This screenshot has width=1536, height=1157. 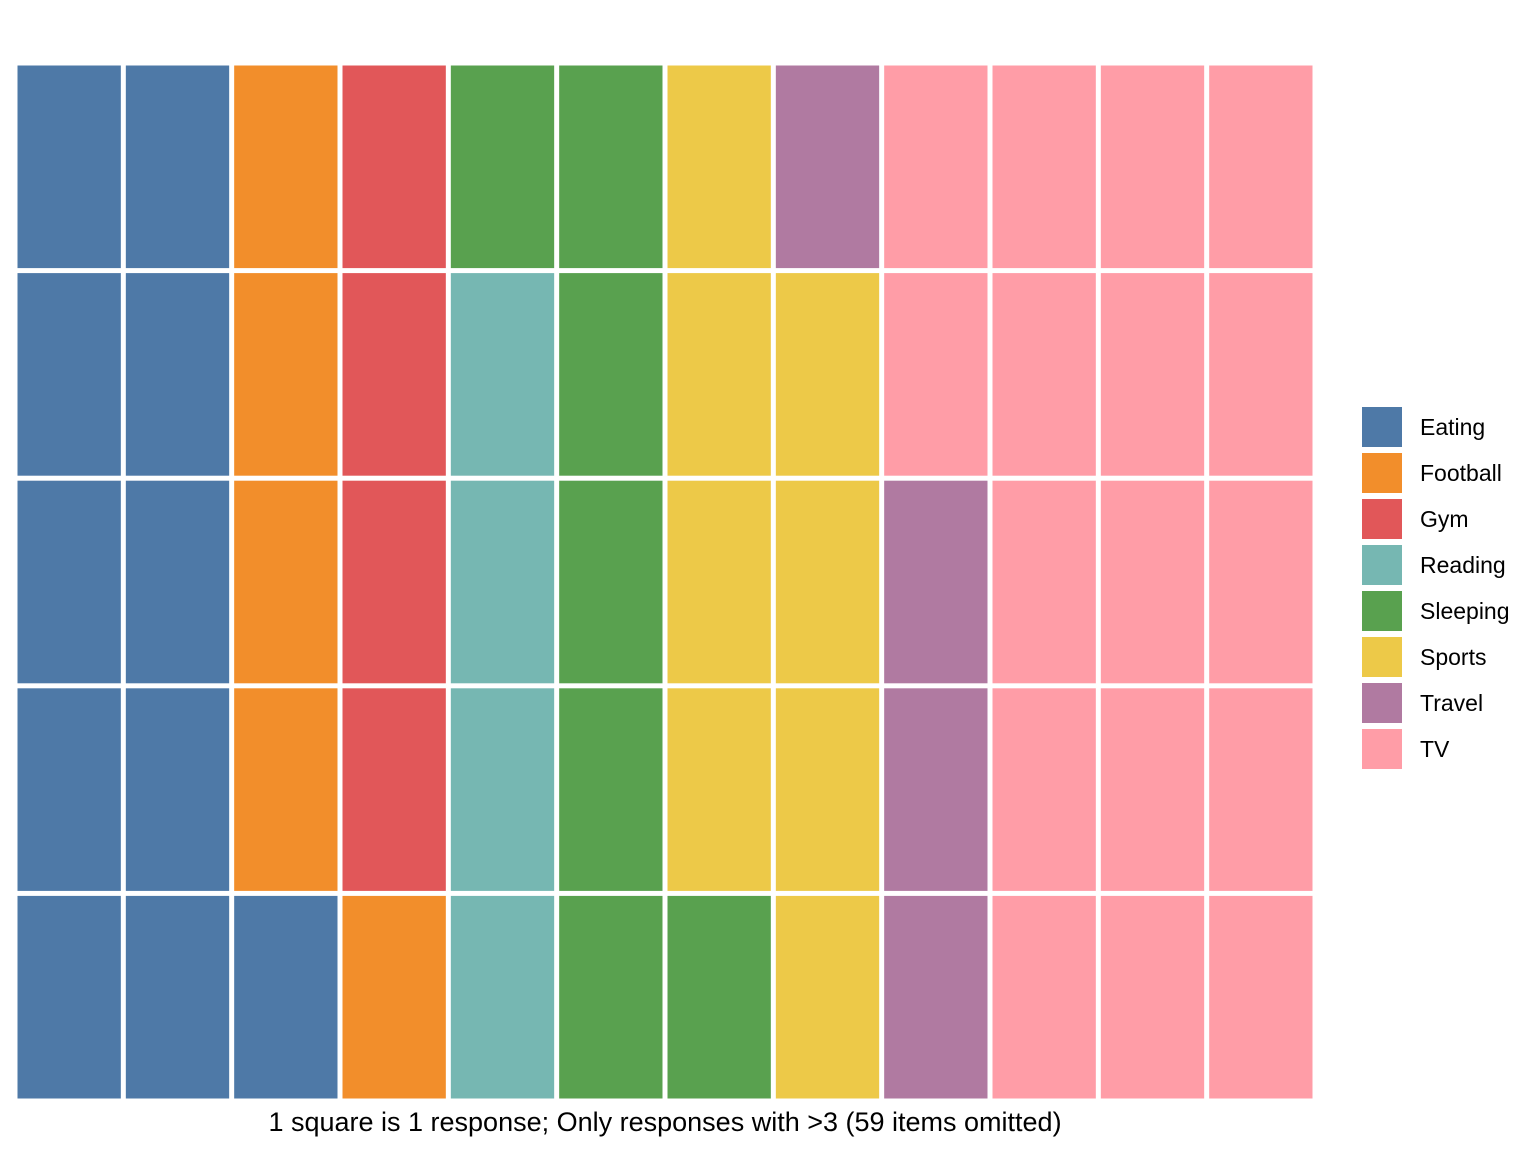 What do you see at coordinates (1453, 657) in the screenshot?
I see `legend-label: Sports` at bounding box center [1453, 657].